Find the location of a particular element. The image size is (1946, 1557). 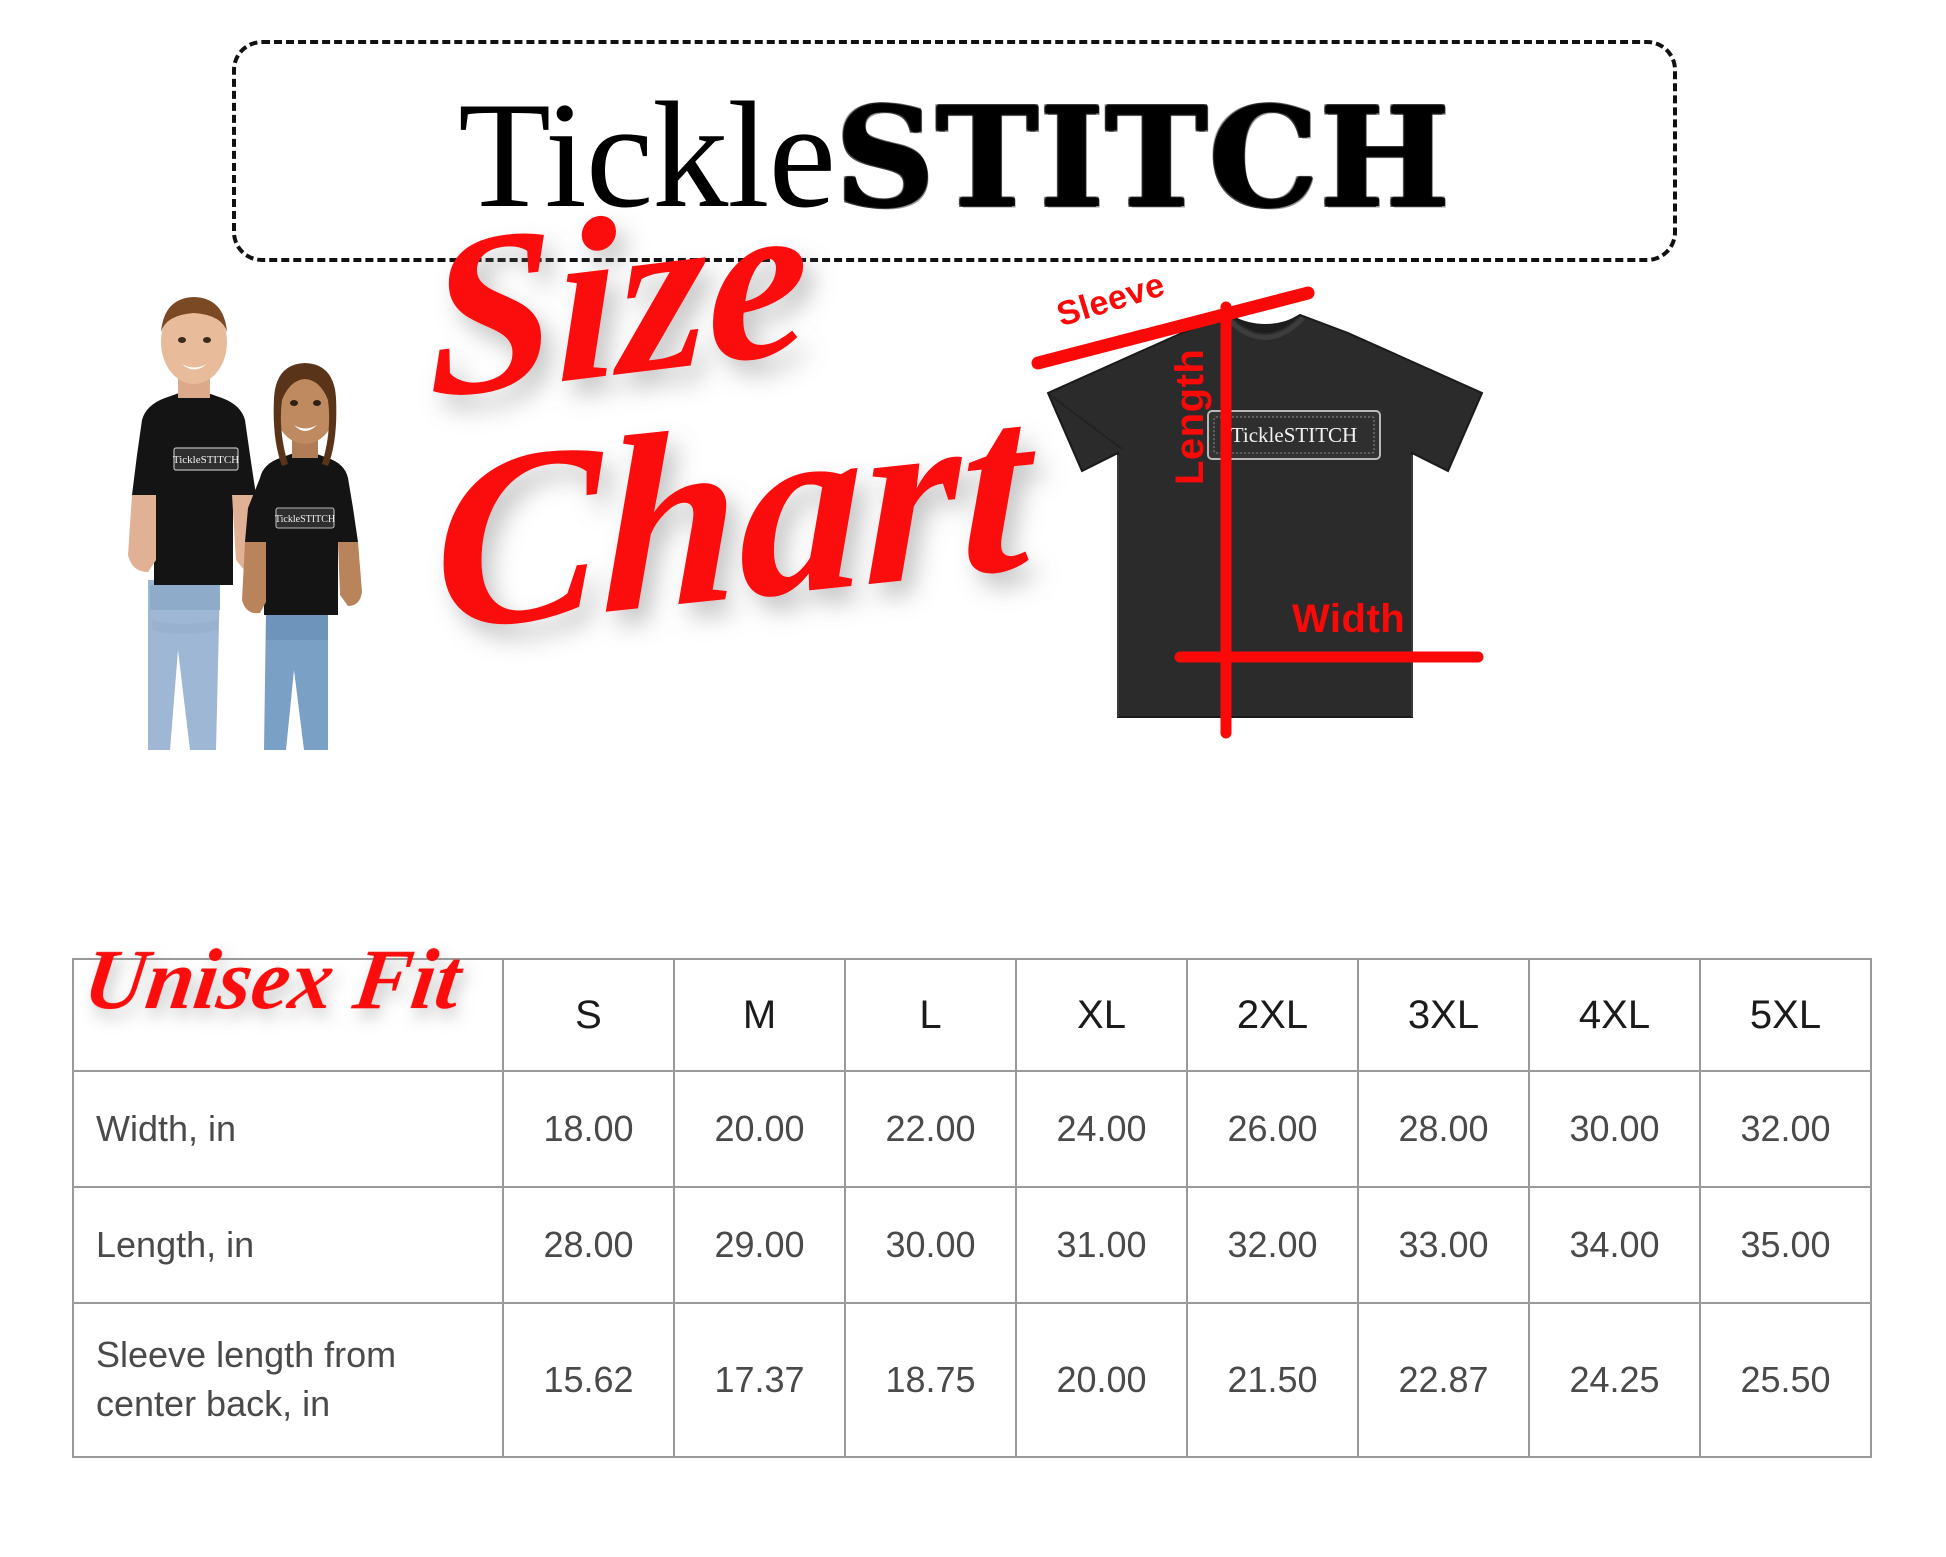

length-label: Length is located at coordinates (1190, 416).